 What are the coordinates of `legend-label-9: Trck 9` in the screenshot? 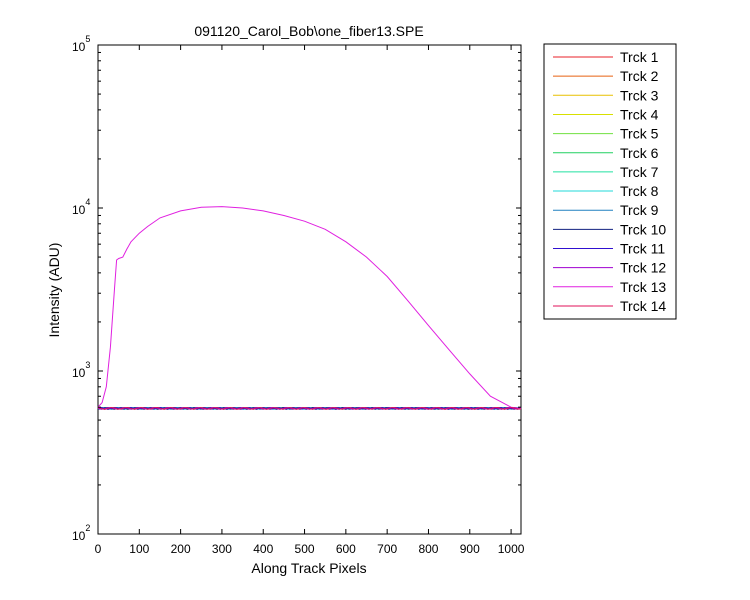 It's located at (639, 210).